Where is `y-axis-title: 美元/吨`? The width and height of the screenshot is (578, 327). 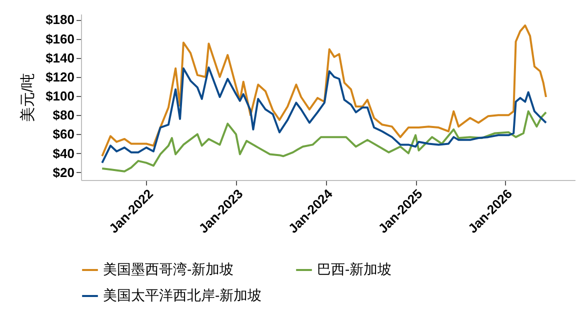 y-axis-title: 美元/吨 is located at coordinates (28, 97).